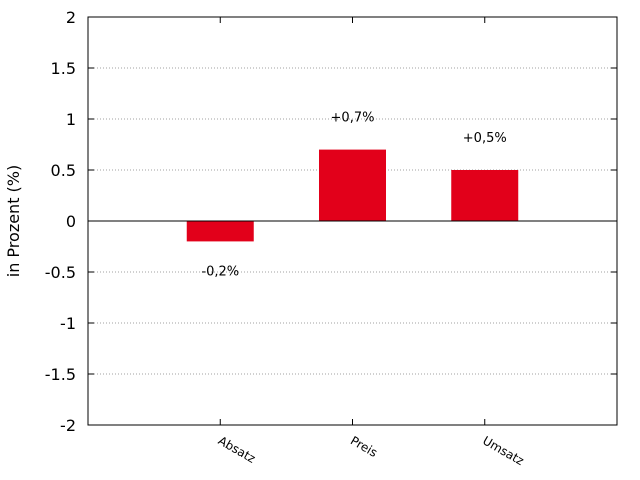 The height and width of the screenshot is (480, 640). Describe the element at coordinates (63, 68) in the screenshot. I see `y-tick-label: 1.5` at that location.